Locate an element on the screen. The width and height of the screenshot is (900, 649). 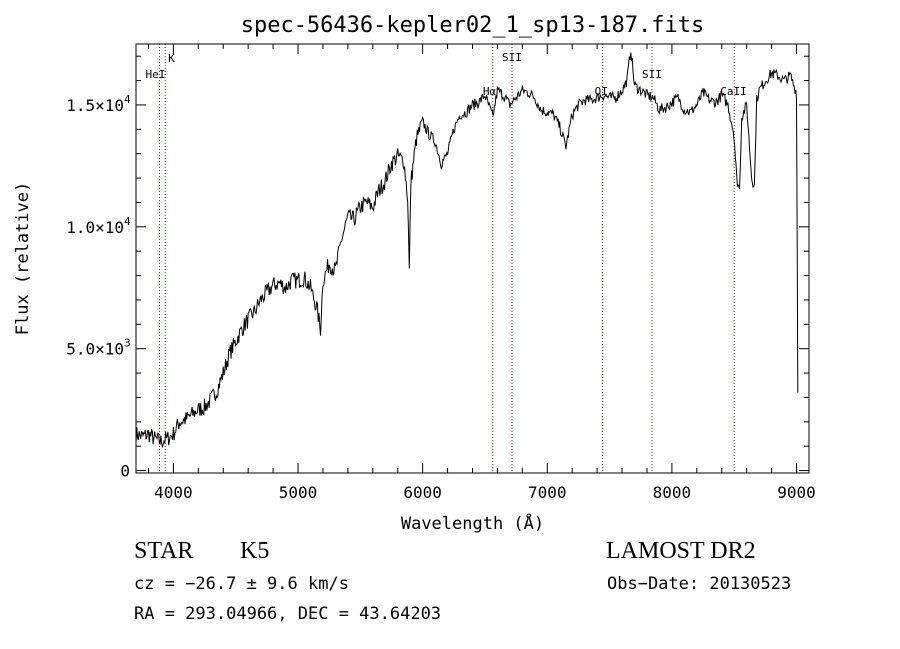
chart-title: spec-56436-kepler02_1_sp13-187.fits is located at coordinates (473, 25).